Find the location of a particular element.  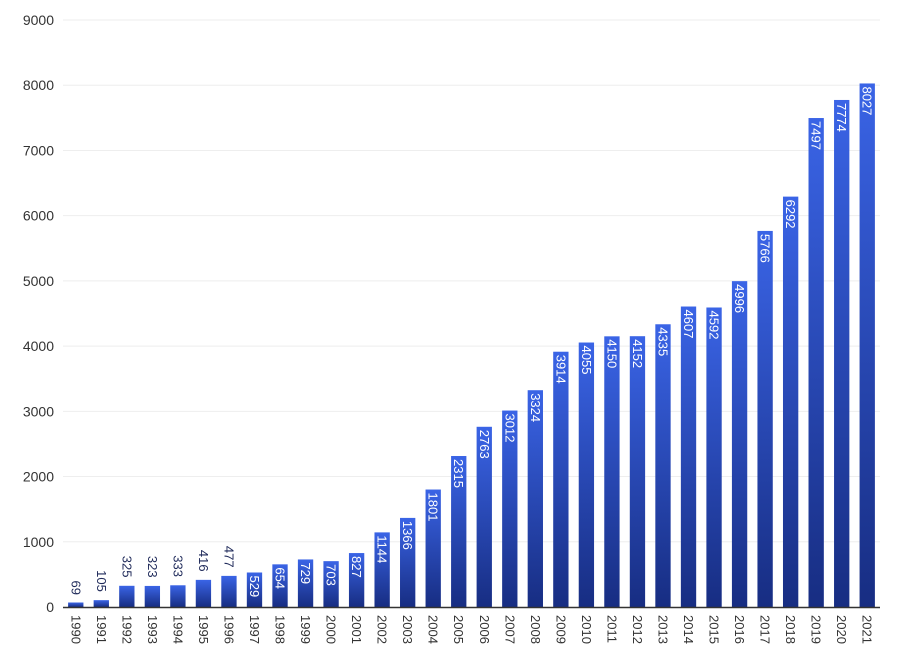

bar-1998 is located at coordinates (280, 585).